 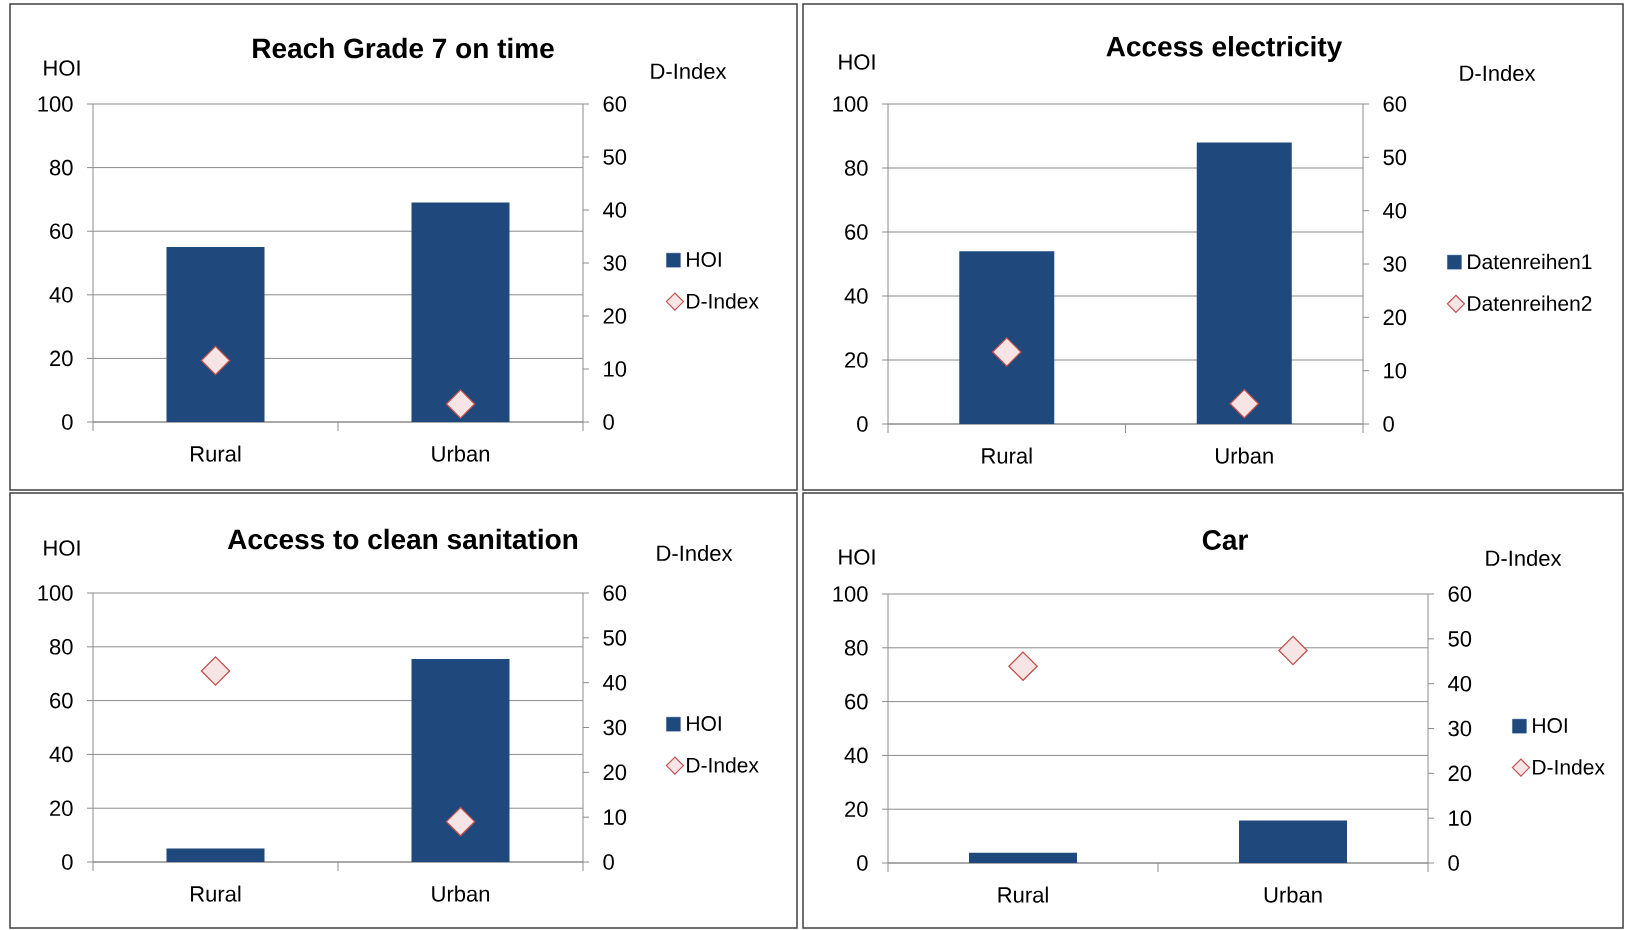 I want to click on chart-title: Car, so click(x=1225, y=540).